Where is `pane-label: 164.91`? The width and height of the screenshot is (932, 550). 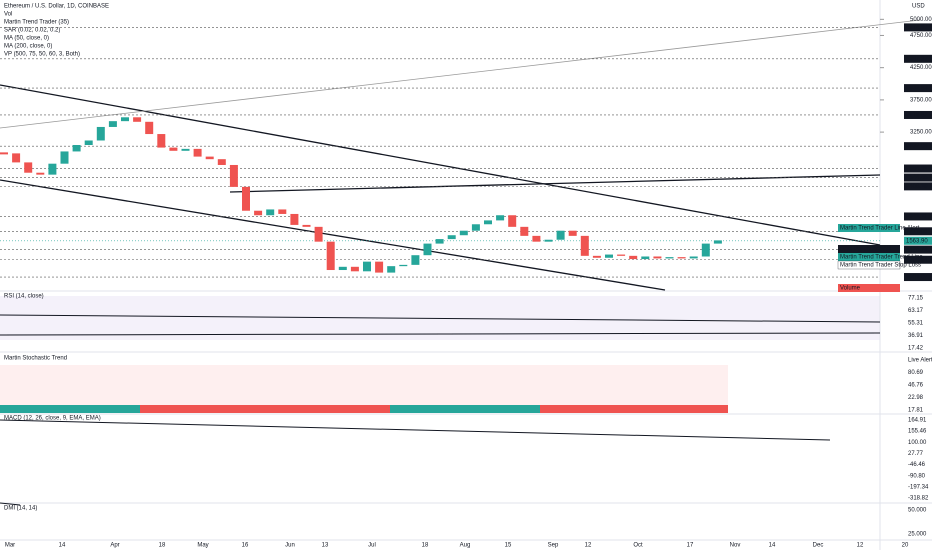 pane-label: 164.91 is located at coordinates (917, 421).